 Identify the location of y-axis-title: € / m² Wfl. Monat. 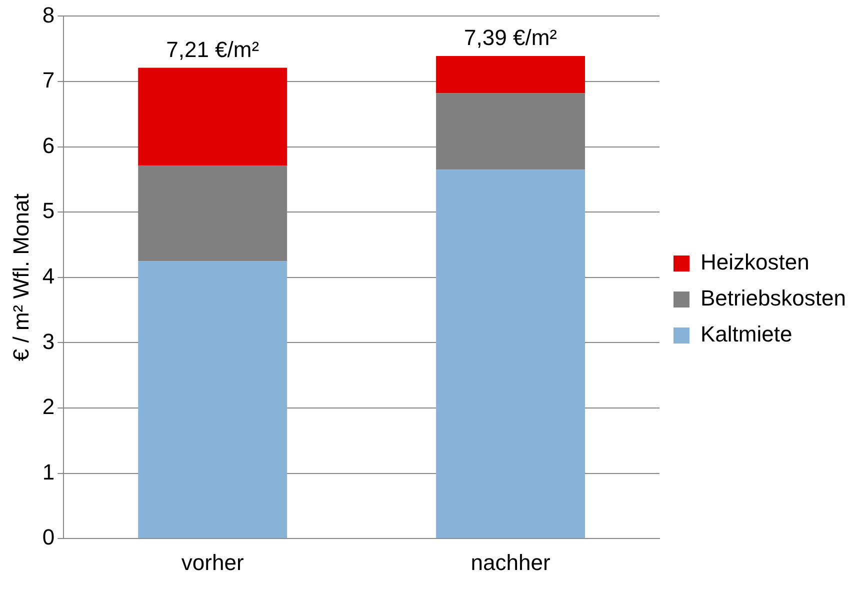
(21, 278).